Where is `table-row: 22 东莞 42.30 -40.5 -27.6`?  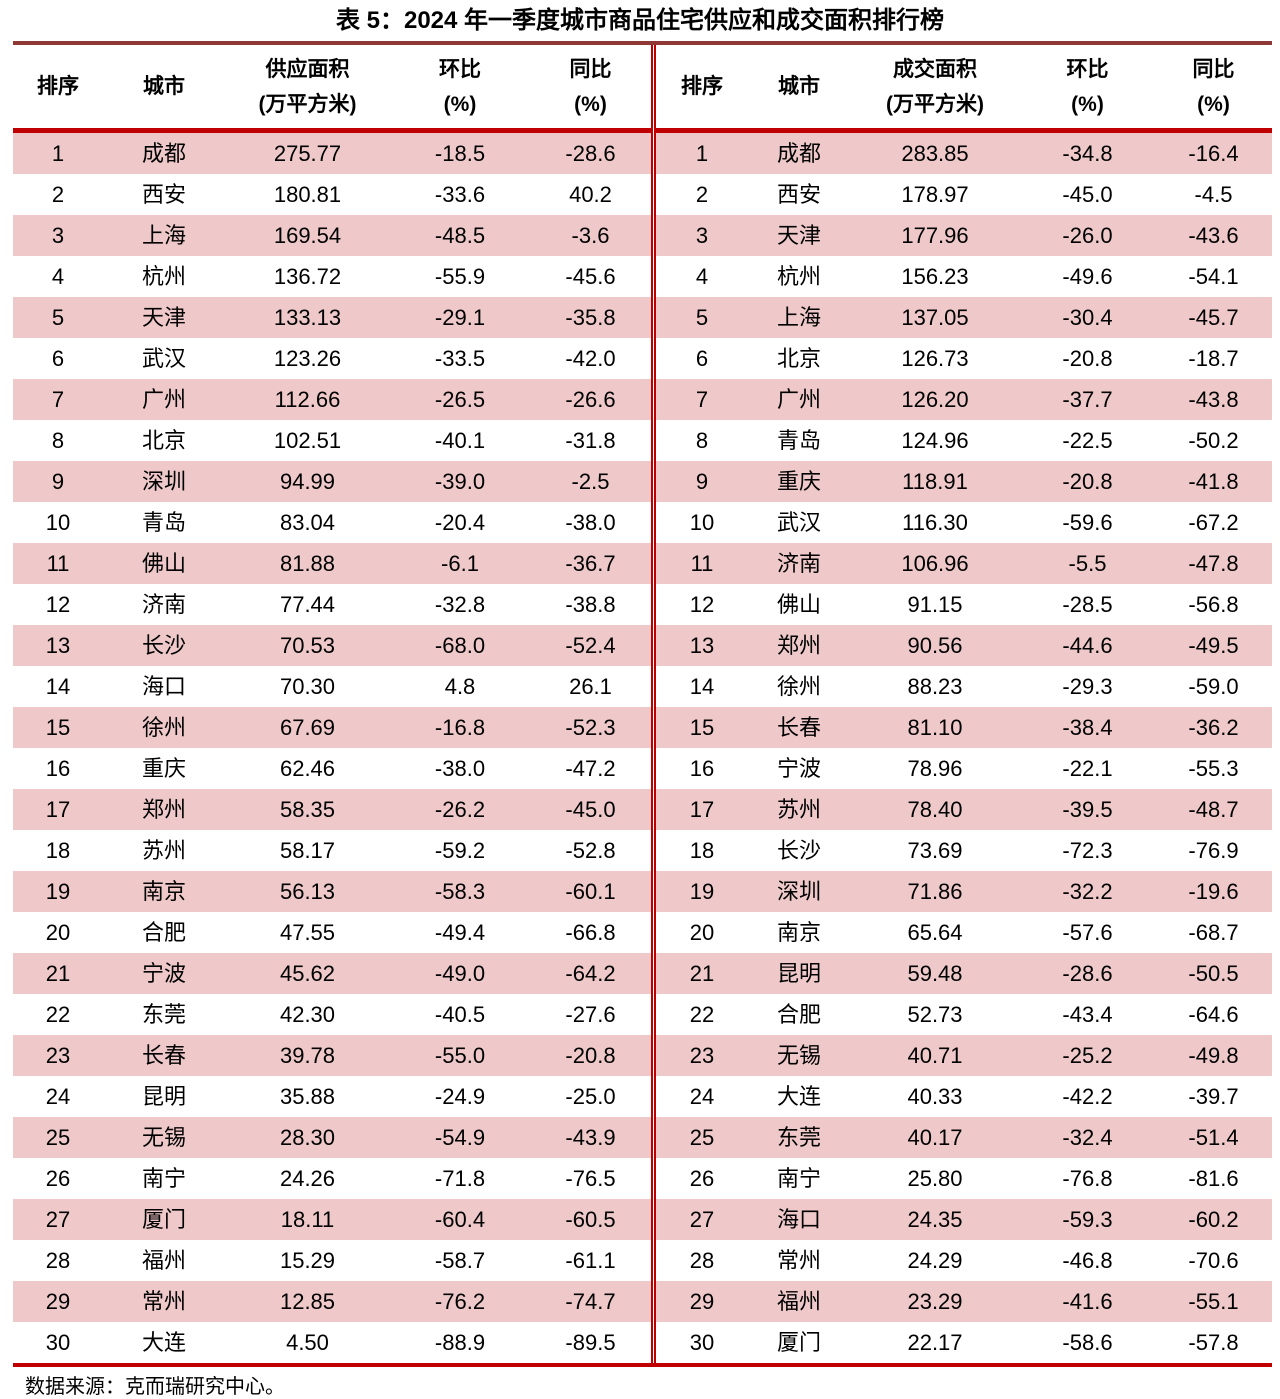
table-row: 22 东莞 42.30 -40.5 -27.6 is located at coordinates (332, 1014).